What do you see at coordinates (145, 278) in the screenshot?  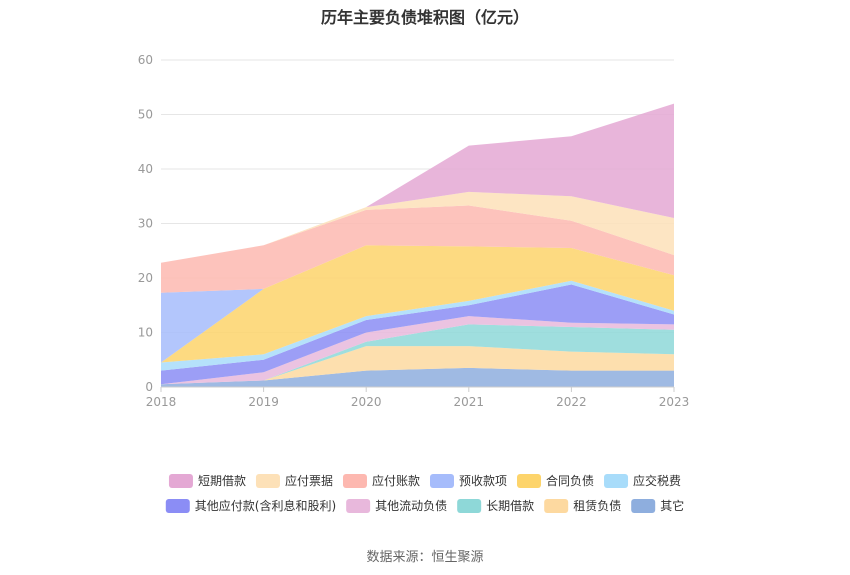 I see `y-tick-label: 20` at bounding box center [145, 278].